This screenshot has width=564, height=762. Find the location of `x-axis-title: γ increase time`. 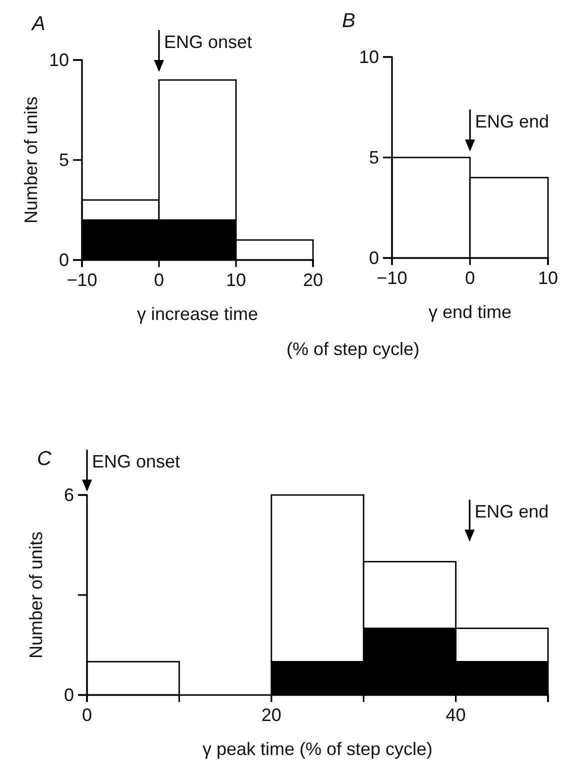

x-axis-title: γ increase time is located at coordinates (197, 314).